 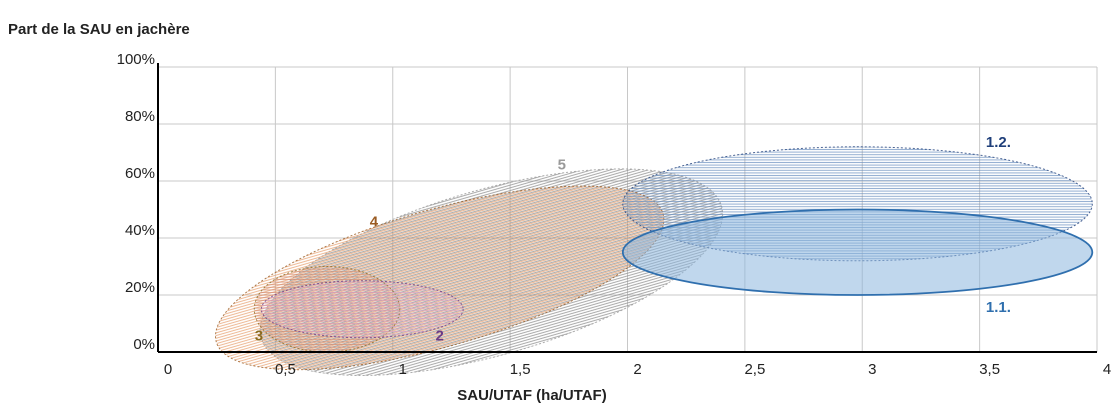 What do you see at coordinates (754, 369) in the screenshot?
I see `x-tick-label: 2,5` at bounding box center [754, 369].